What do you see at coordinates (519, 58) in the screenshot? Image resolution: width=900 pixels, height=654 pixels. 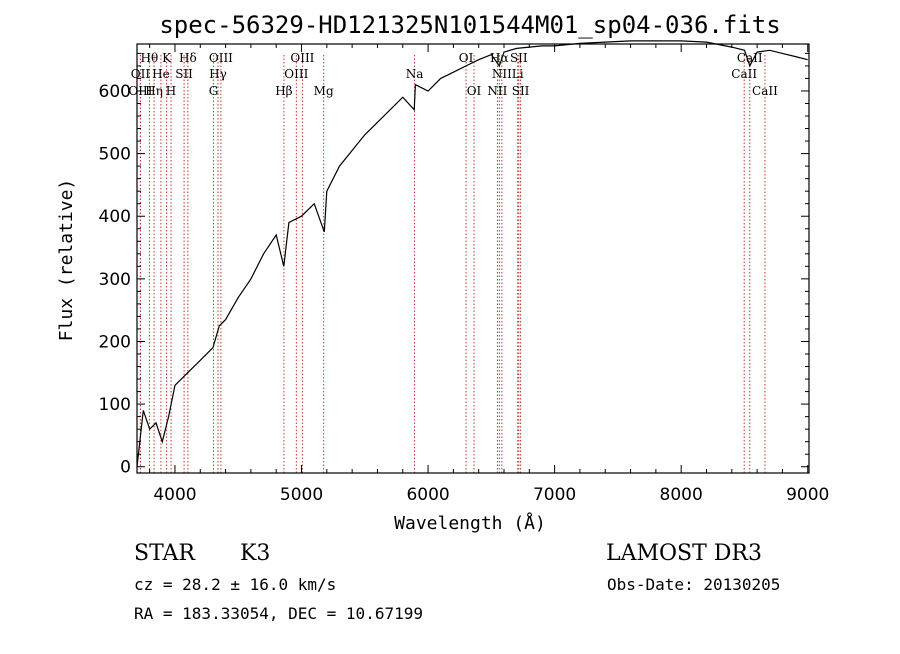 I see `line-label-22: SII` at bounding box center [519, 58].